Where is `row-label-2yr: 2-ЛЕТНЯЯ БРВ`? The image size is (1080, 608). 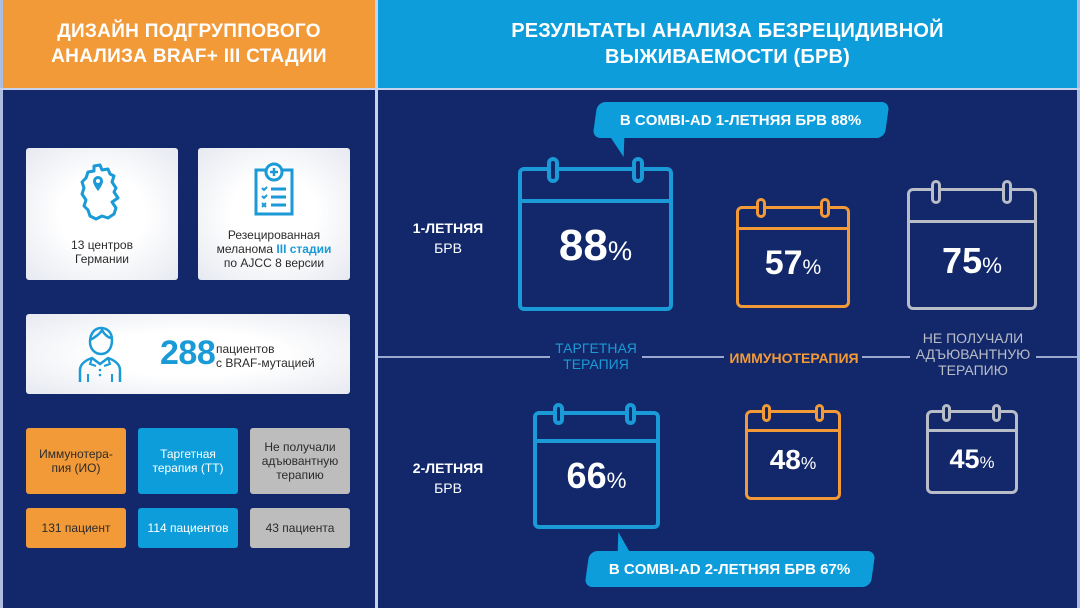
row-label-2yr: 2-ЛЕТНЯЯ БРВ is located at coordinates (448, 478).